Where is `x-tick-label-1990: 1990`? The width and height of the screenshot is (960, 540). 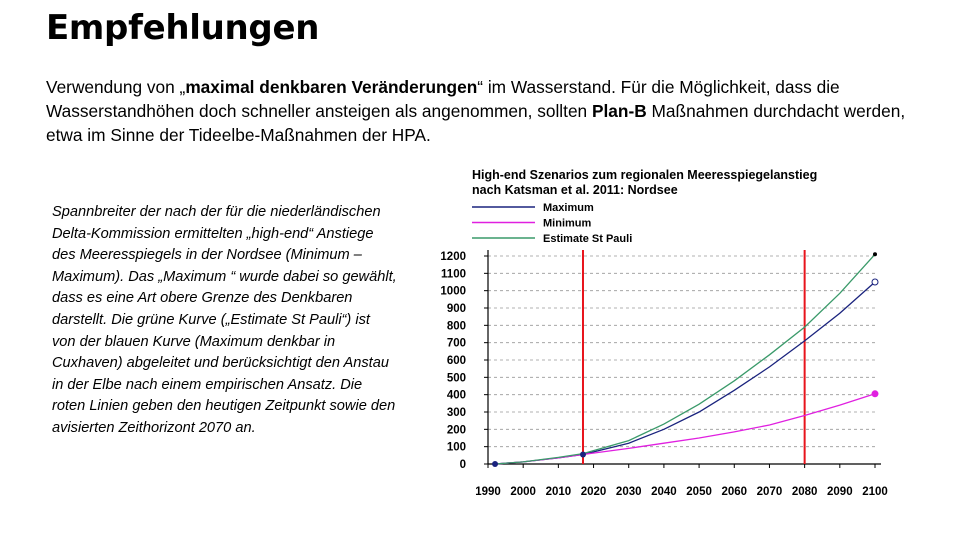
x-tick-label-1990: 1990 is located at coordinates (488, 492).